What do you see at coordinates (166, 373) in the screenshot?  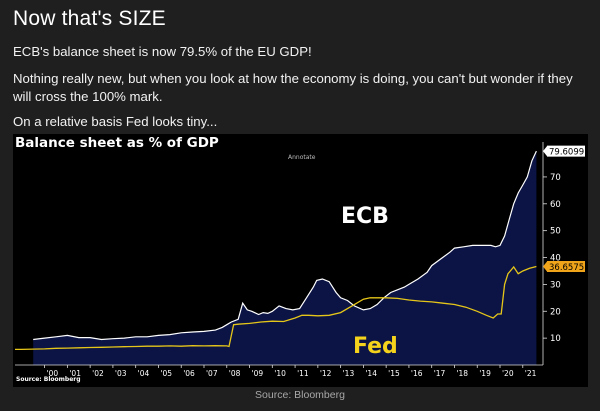 I see `x-tick-label: '05` at bounding box center [166, 373].